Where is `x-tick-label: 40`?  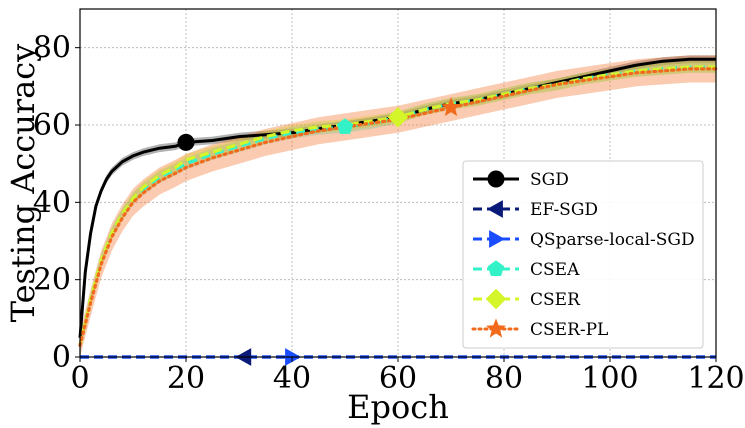 x-tick-label: 40 is located at coordinates (292, 378).